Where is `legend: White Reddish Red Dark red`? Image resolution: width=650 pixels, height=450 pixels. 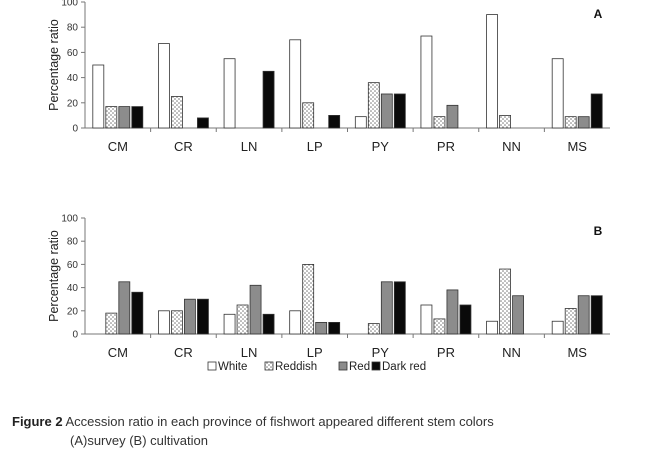
legend: White Reddish Red Dark red is located at coordinates (316, 367).